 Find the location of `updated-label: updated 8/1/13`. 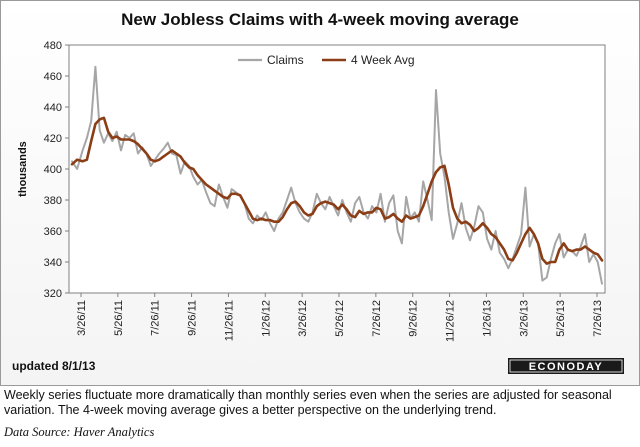

updated-label: updated 8/1/13 is located at coordinates (54, 366).